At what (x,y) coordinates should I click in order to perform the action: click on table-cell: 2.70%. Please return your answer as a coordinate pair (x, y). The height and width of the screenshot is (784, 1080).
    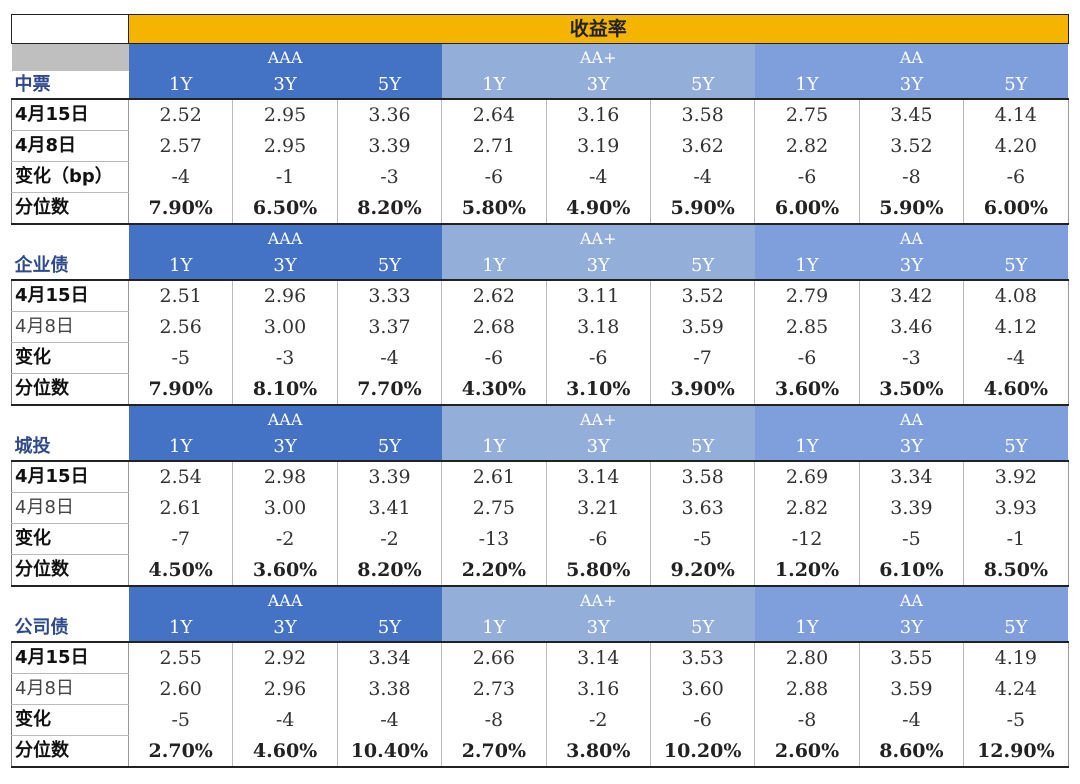
    Looking at the image, I should click on (181, 751).